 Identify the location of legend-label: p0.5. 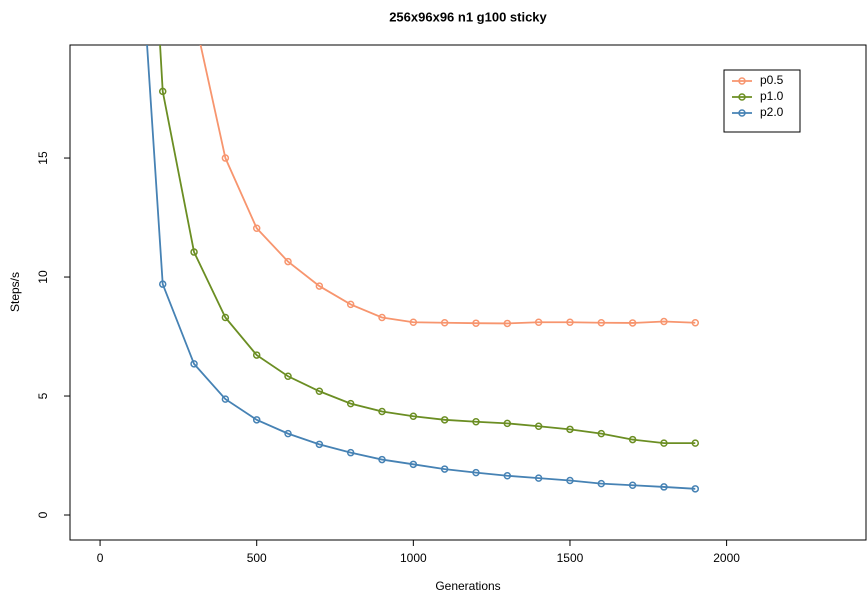
(772, 80).